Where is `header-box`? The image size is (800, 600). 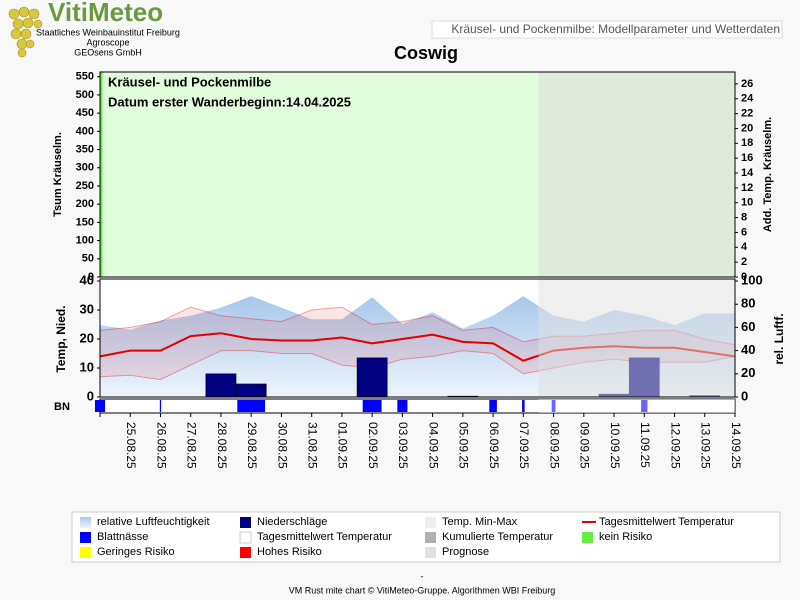
header-box is located at coordinates (607, 29).